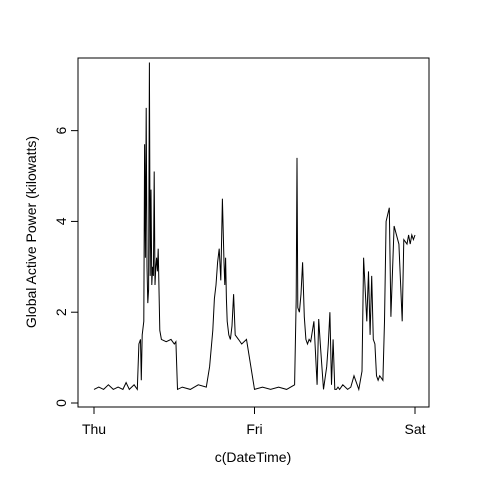 This screenshot has width=480, height=480. I want to click on y-axis: 0 2 4 6, so click(66, 266).